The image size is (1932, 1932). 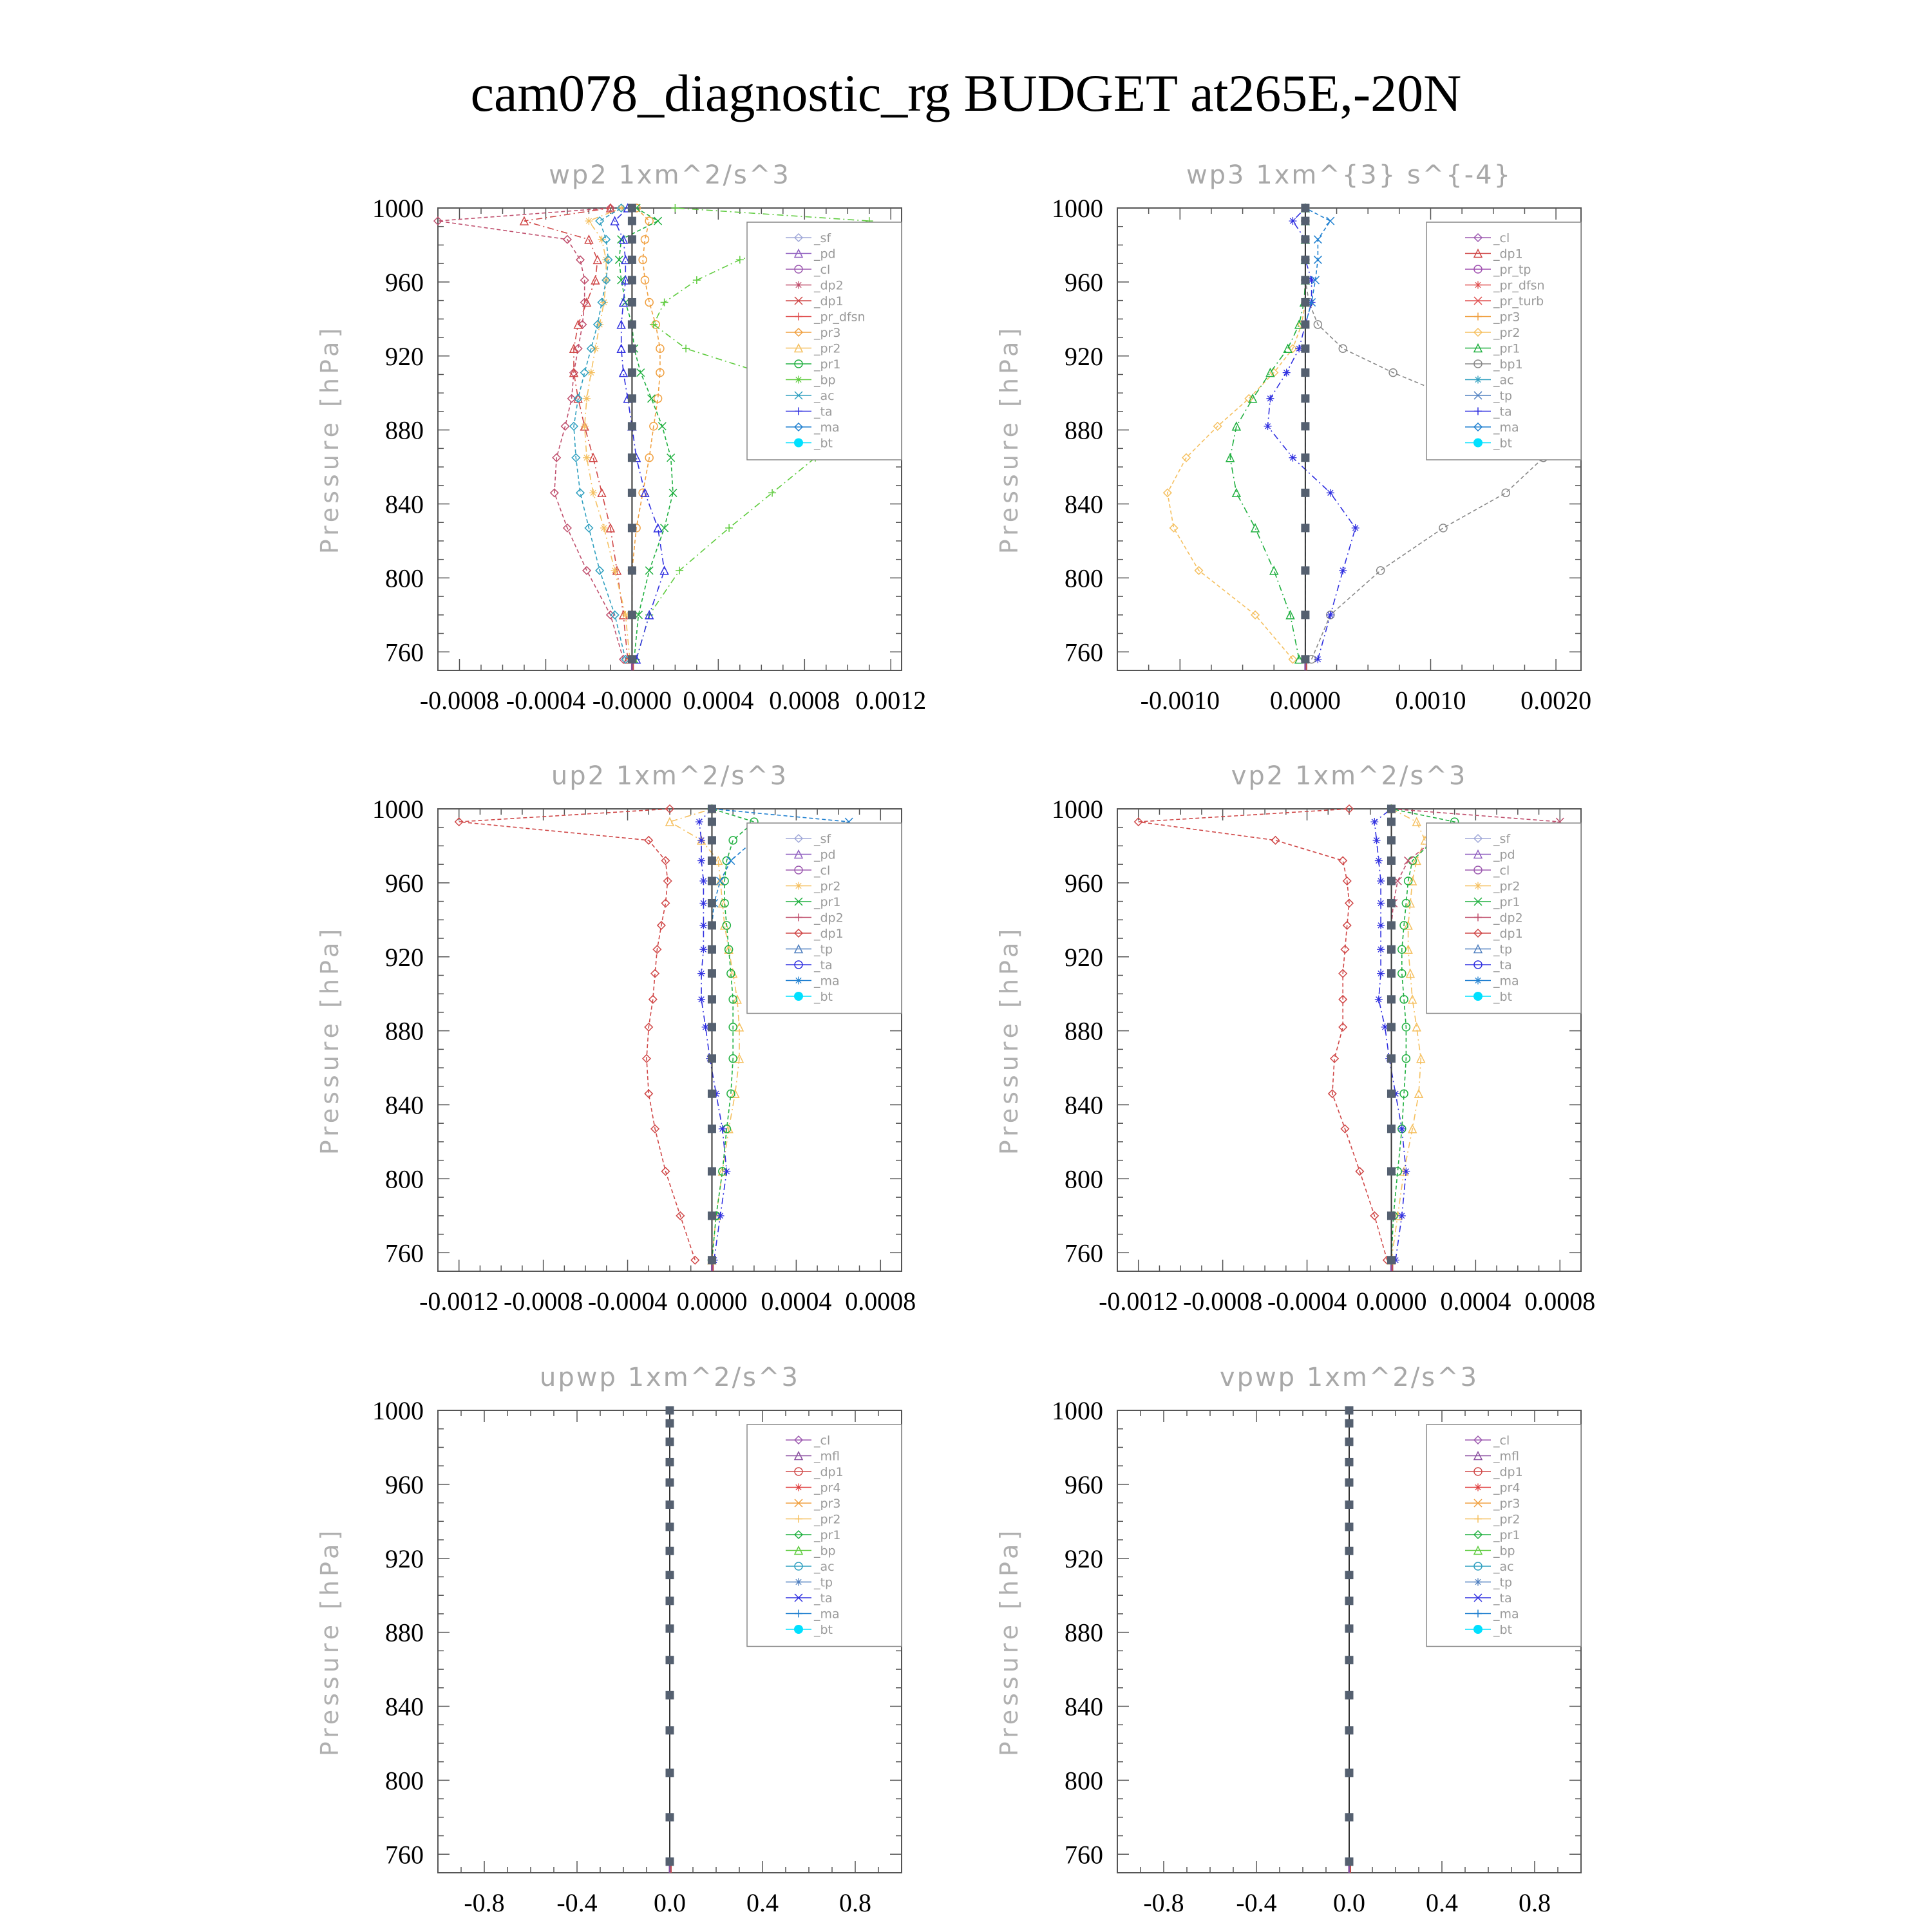 What do you see at coordinates (824, 1551) in the screenshot?
I see `legend-label: _bp` at bounding box center [824, 1551].